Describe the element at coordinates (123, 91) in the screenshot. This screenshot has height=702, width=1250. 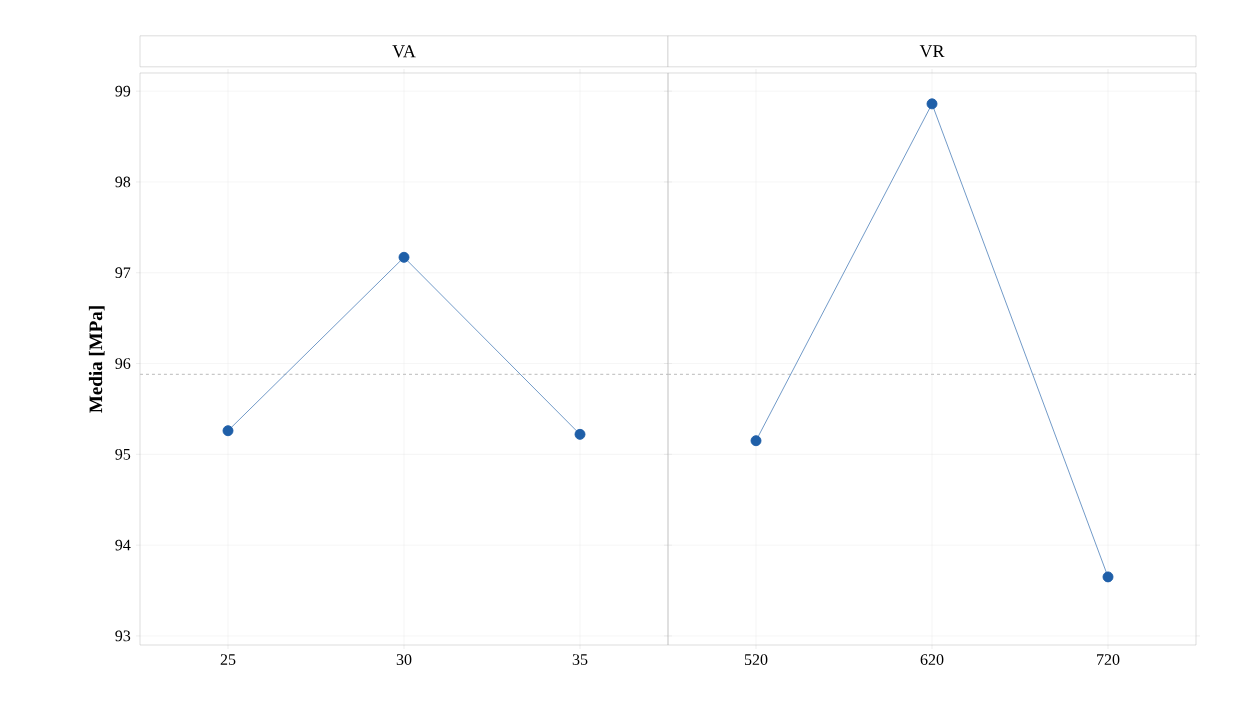
I see `y-tick-label: 99` at that location.